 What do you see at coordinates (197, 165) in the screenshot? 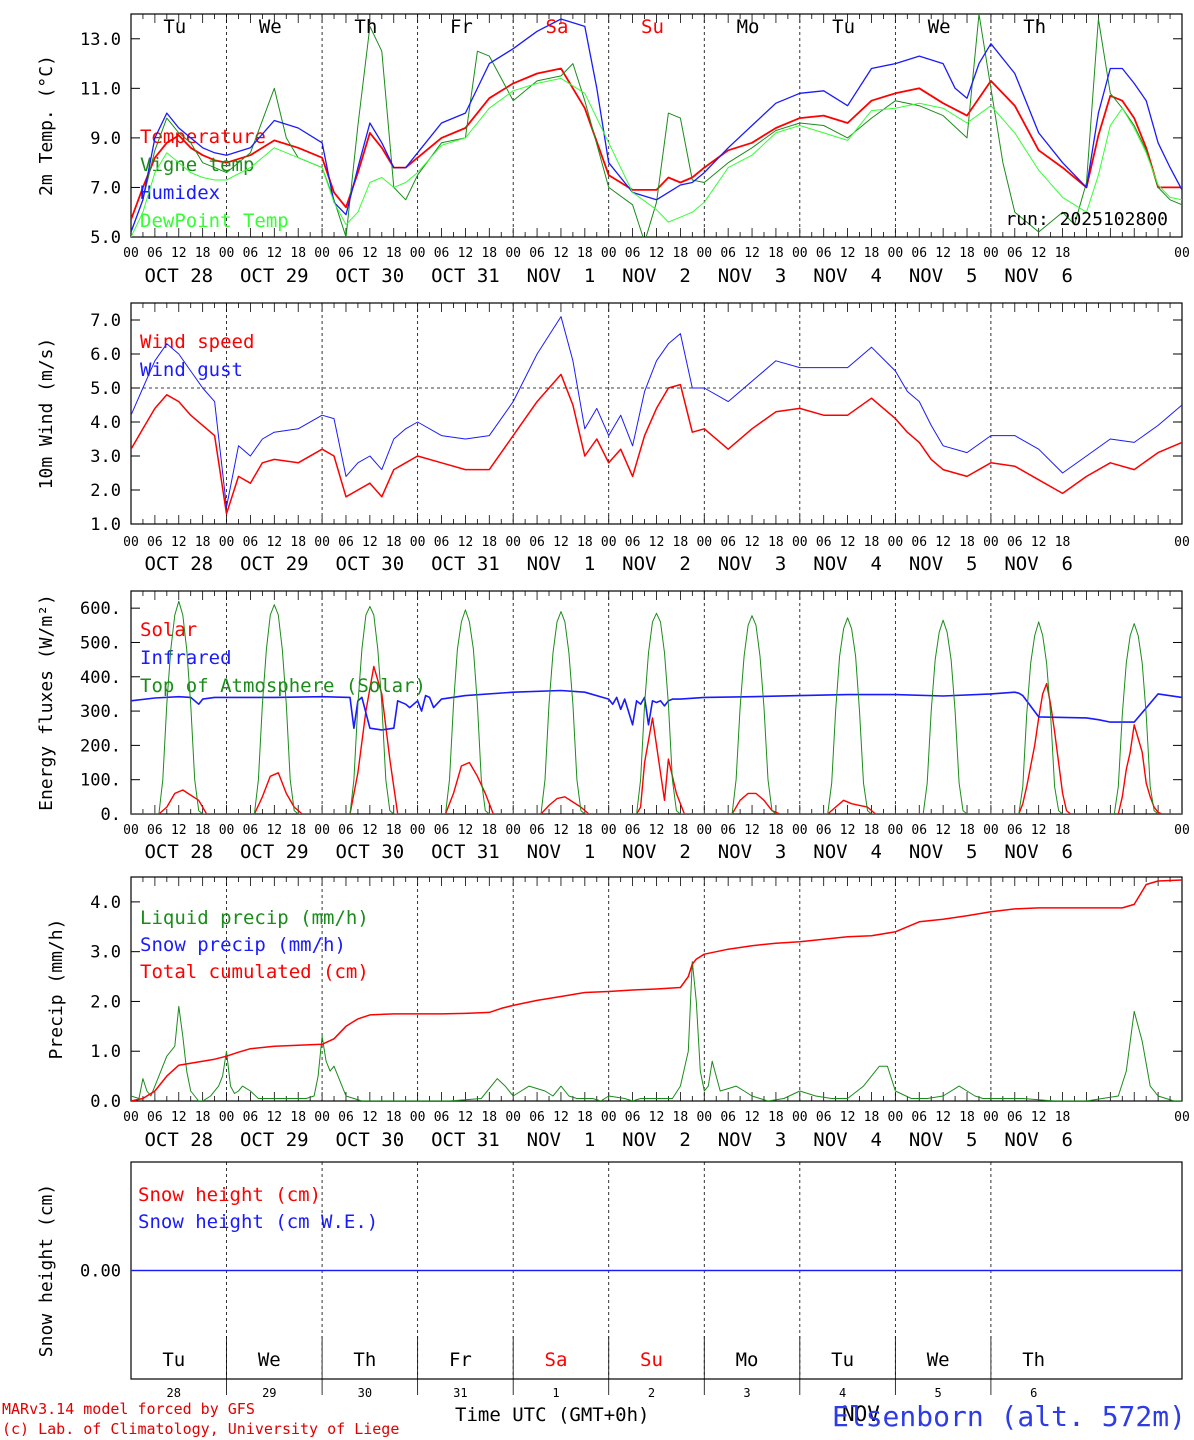
I see `legend-entry: Vigne temp` at bounding box center [197, 165].